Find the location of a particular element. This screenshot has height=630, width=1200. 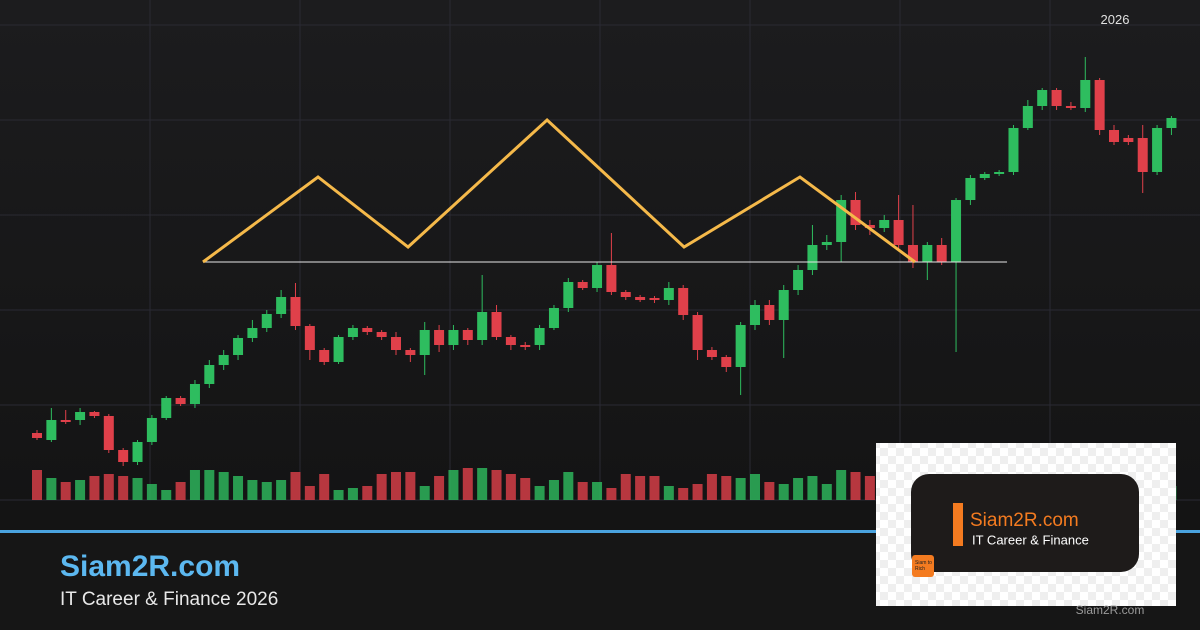

logo-watermark: Siam2R.com is located at coordinates (1110, 610).